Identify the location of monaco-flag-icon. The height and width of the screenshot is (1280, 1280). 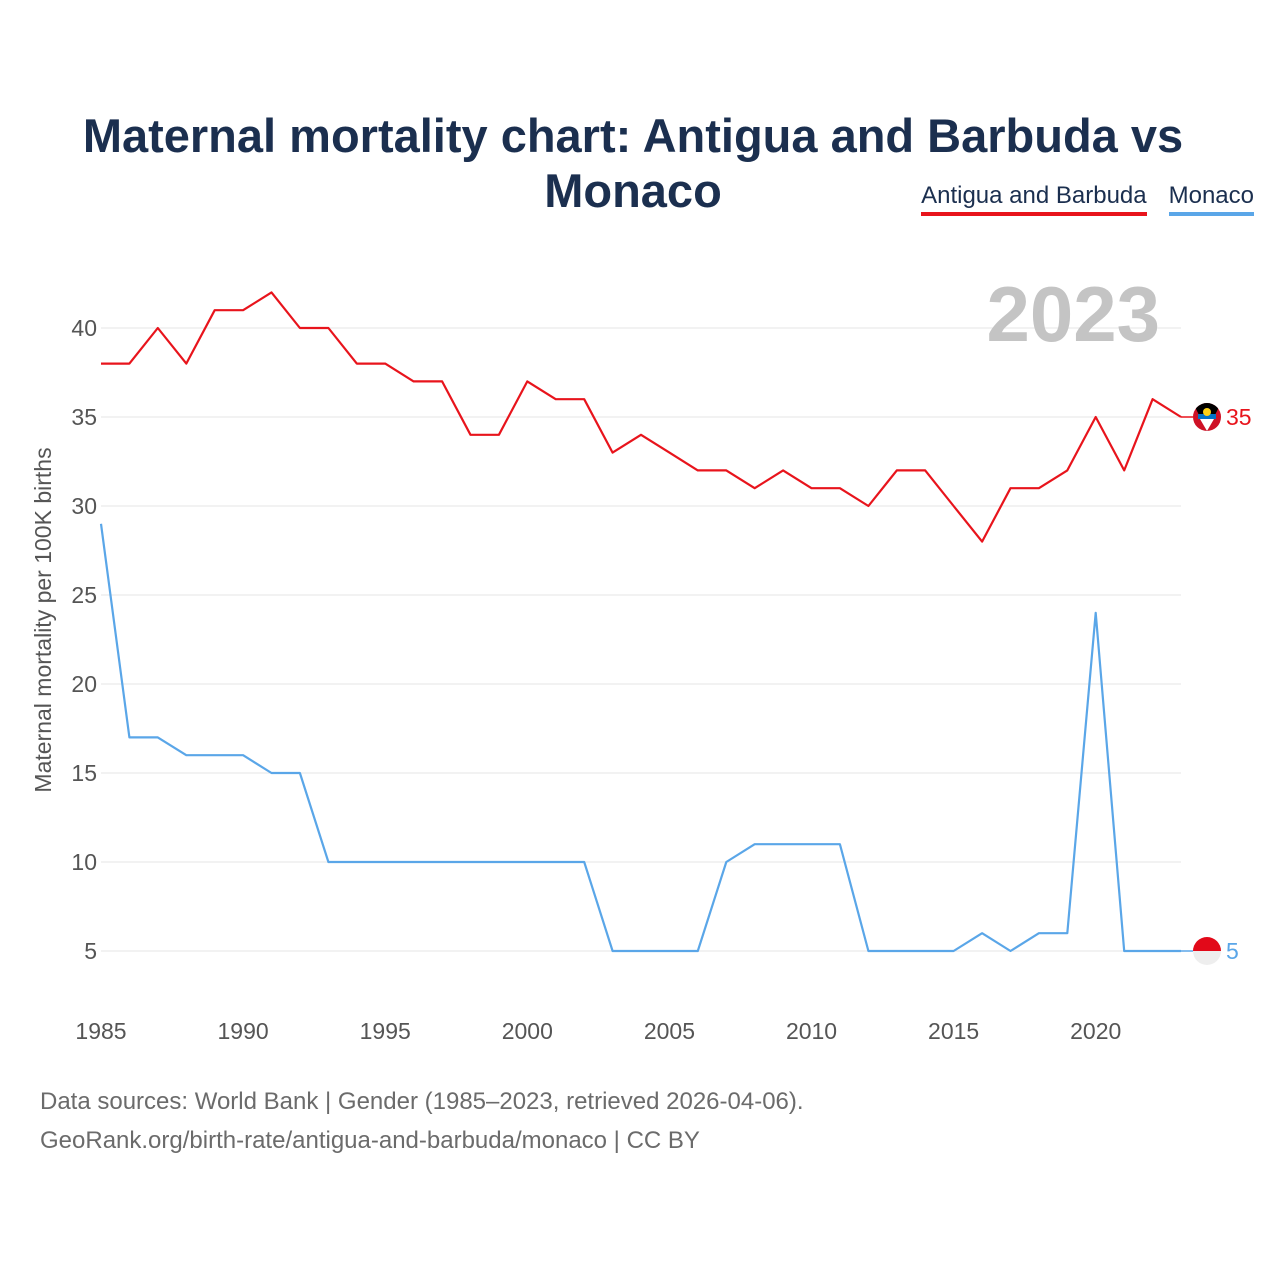
(1207, 951).